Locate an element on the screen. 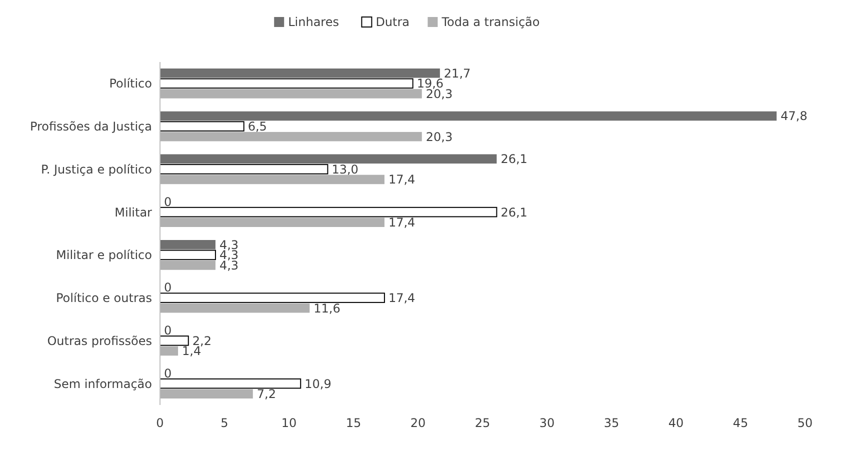 The width and height of the screenshot is (847, 453). x-tick-label: 35 is located at coordinates (612, 423).